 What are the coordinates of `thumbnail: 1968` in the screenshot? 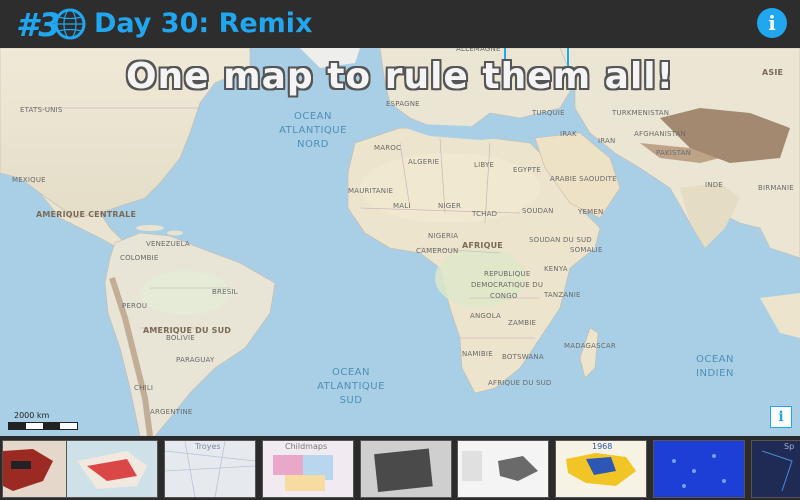 It's located at (601, 469).